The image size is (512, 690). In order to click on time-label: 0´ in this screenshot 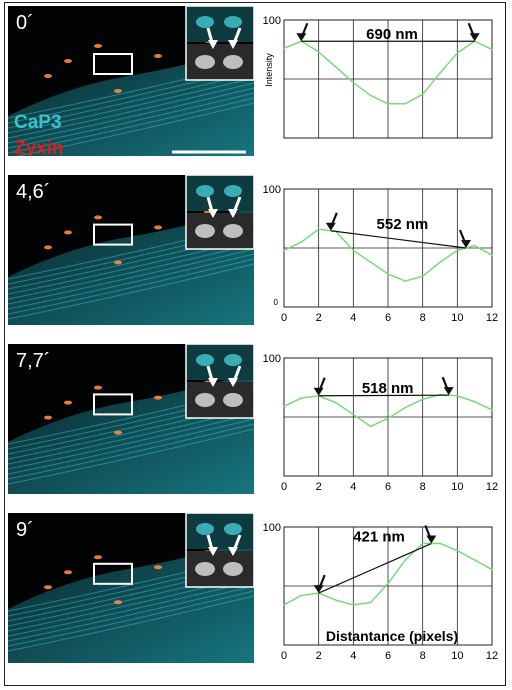, I will do `click(25, 23)`.